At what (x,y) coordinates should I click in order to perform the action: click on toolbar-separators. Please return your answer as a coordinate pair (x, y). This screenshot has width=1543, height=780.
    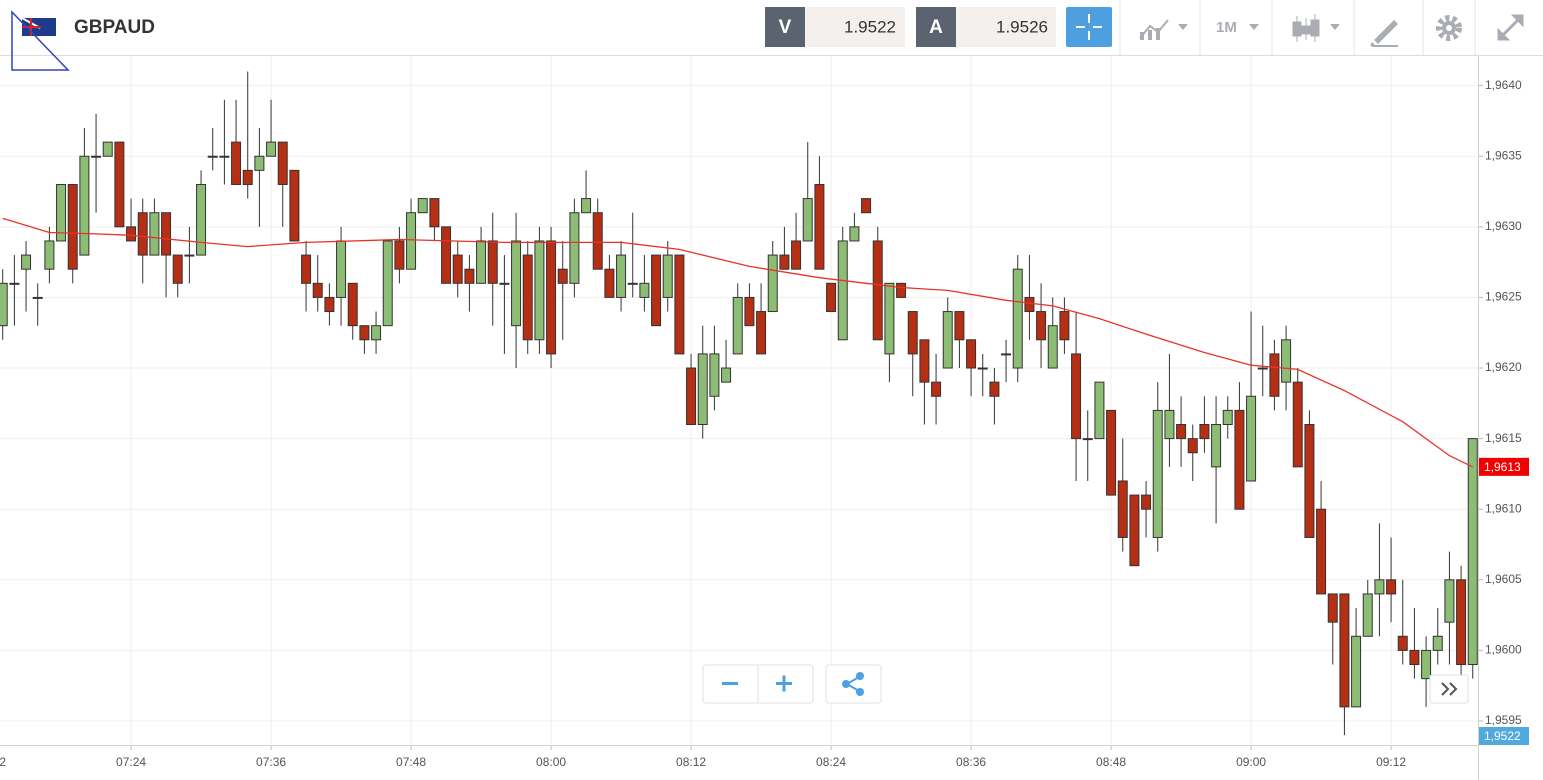
    Looking at the image, I should click on (1297, 27).